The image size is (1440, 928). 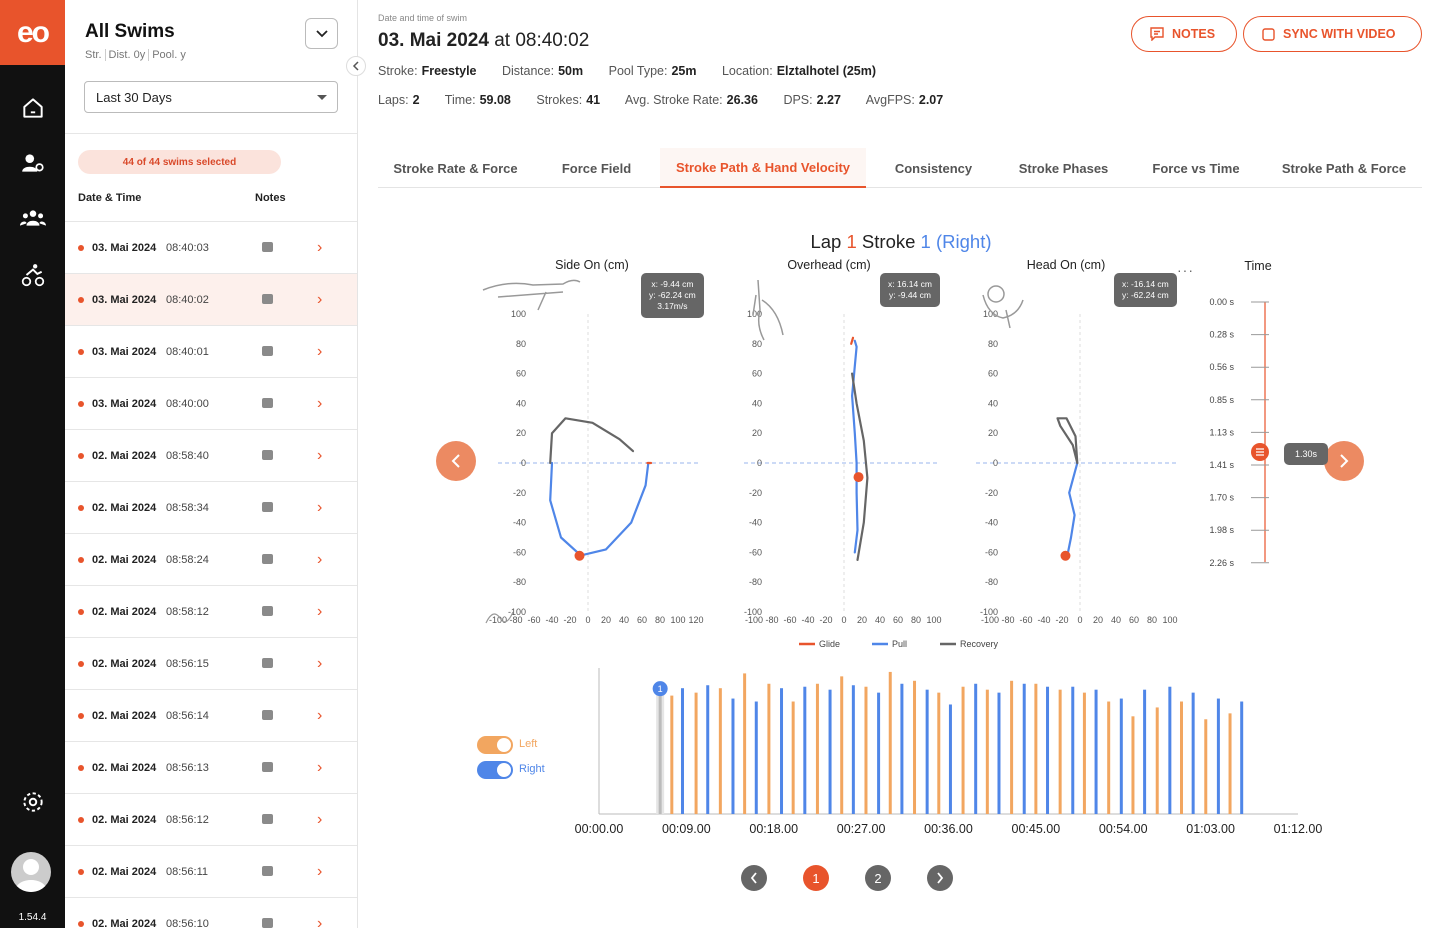 I want to click on subtitle-stroke: Str., so click(x=95, y=55).